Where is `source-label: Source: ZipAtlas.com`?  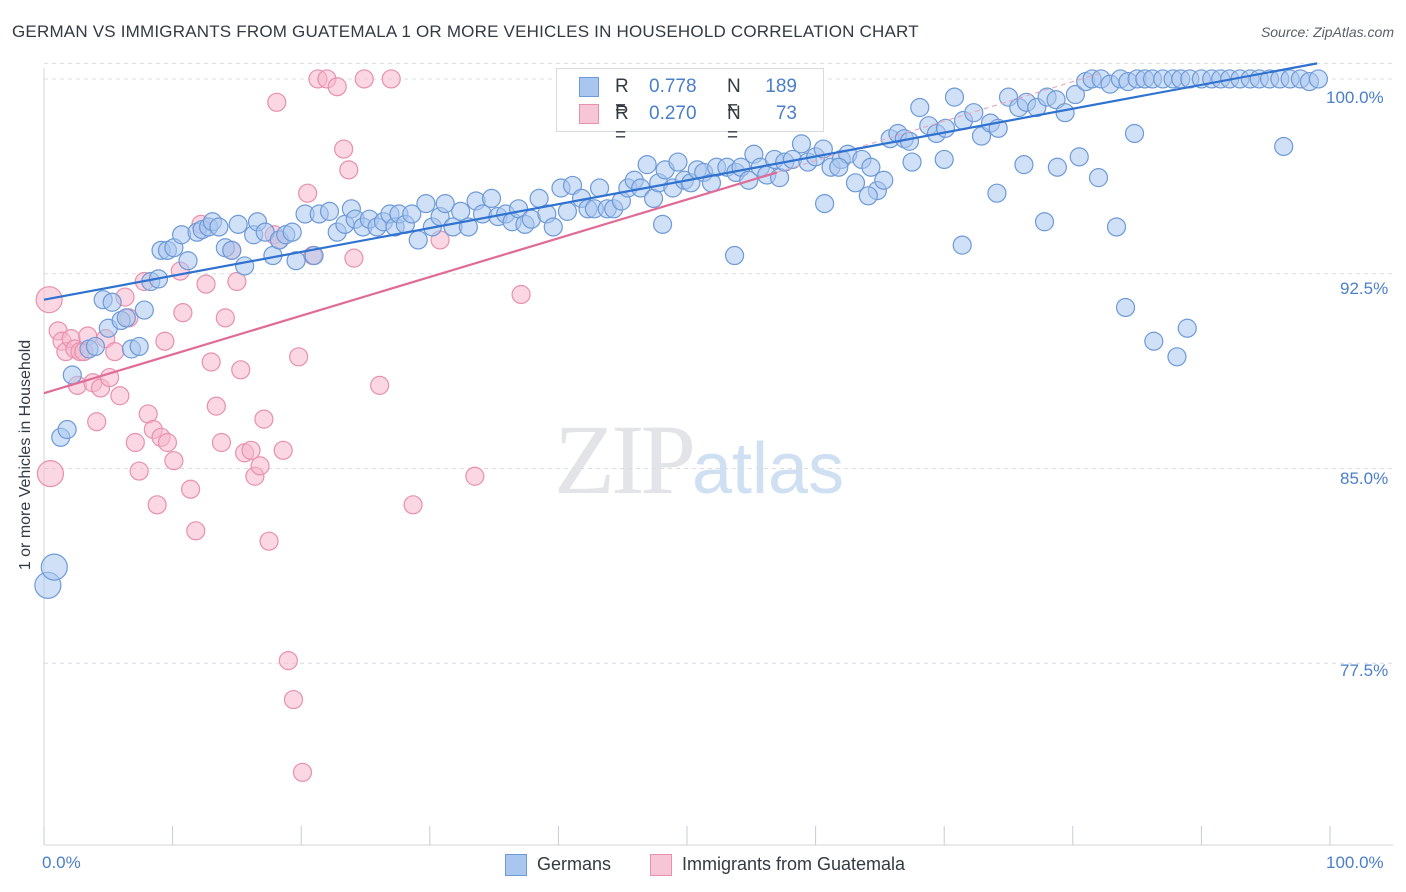 source-label: Source: ZipAtlas.com is located at coordinates (1327, 32).